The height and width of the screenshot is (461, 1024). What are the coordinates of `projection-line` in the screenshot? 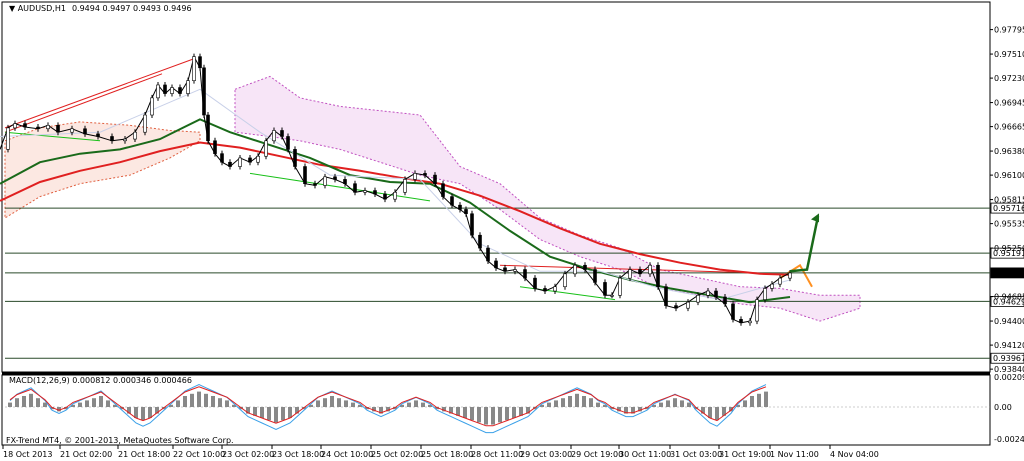 It's located at (804, 244).